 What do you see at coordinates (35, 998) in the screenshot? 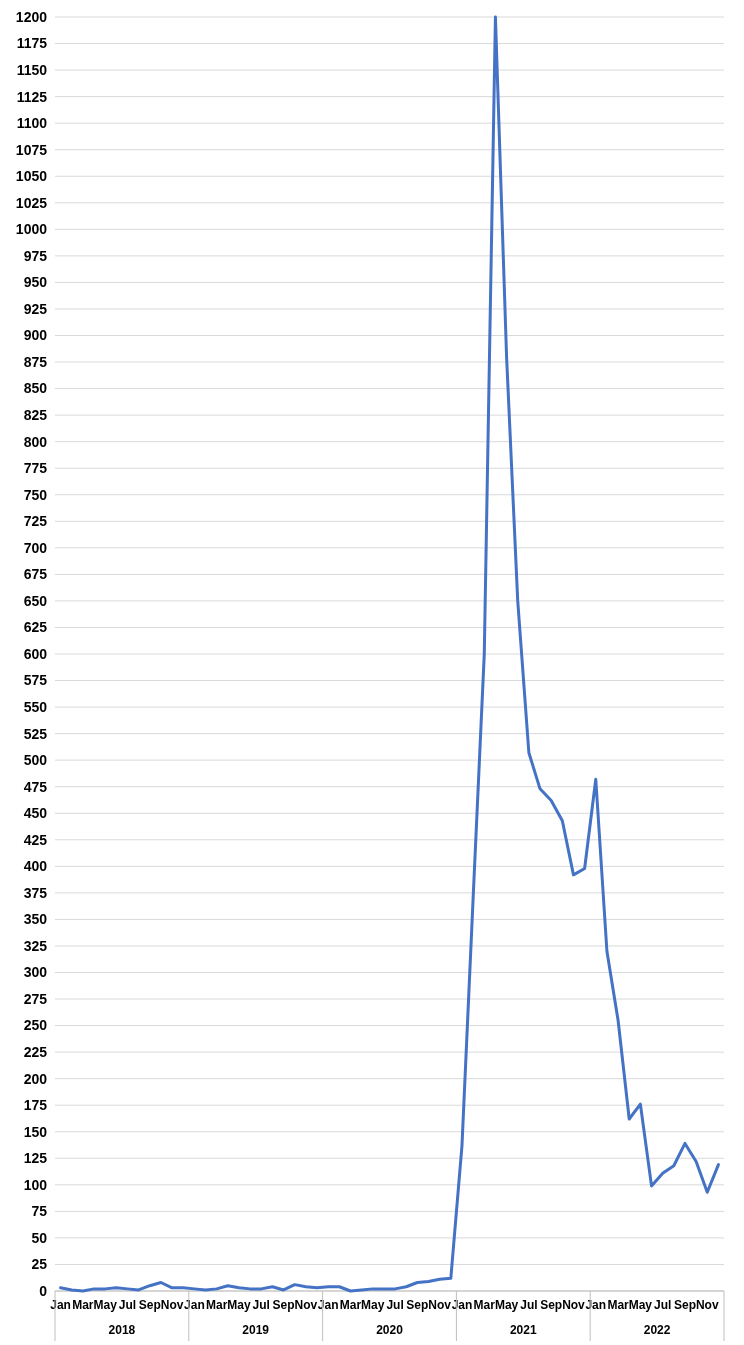
I see `y-tick-label: 275` at bounding box center [35, 998].